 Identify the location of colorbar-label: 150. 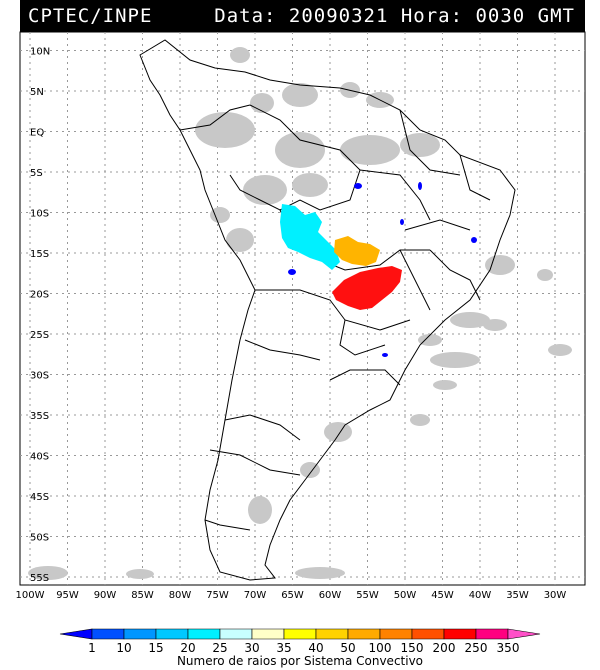
(412, 648).